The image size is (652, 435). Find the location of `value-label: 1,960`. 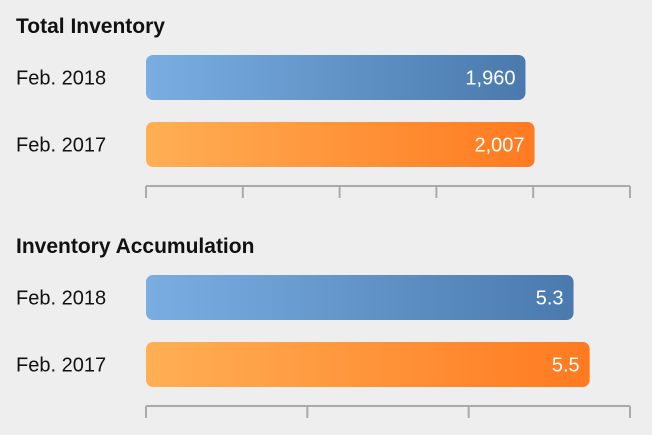

value-label: 1,960 is located at coordinates (490, 79).